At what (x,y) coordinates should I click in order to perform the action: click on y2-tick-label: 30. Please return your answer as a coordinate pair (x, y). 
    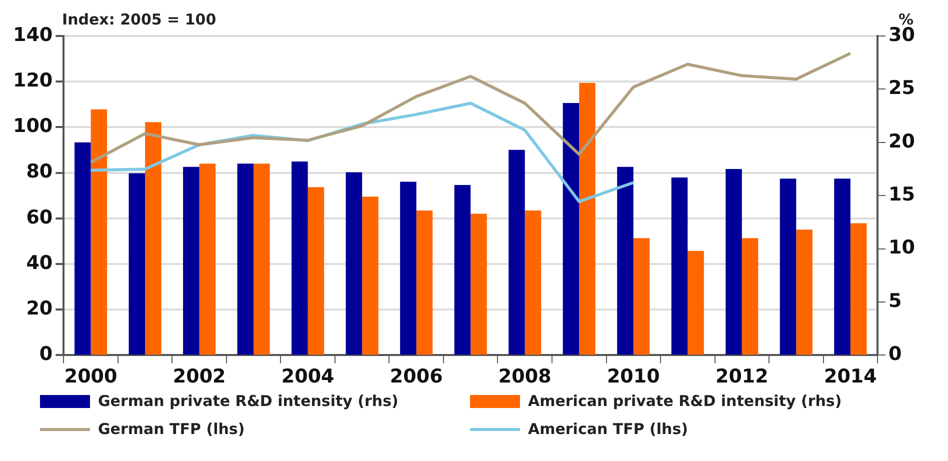
    Looking at the image, I should click on (902, 35).